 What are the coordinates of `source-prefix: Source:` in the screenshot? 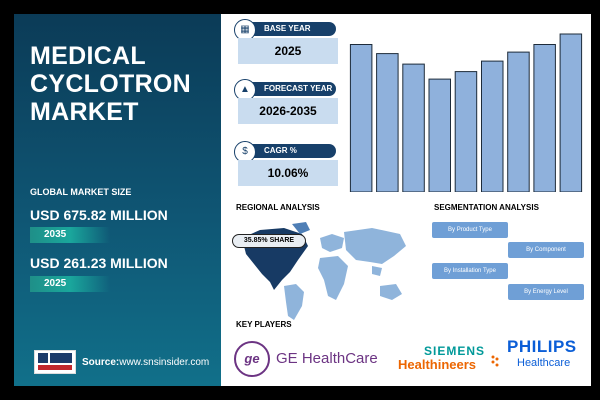 It's located at (101, 362).